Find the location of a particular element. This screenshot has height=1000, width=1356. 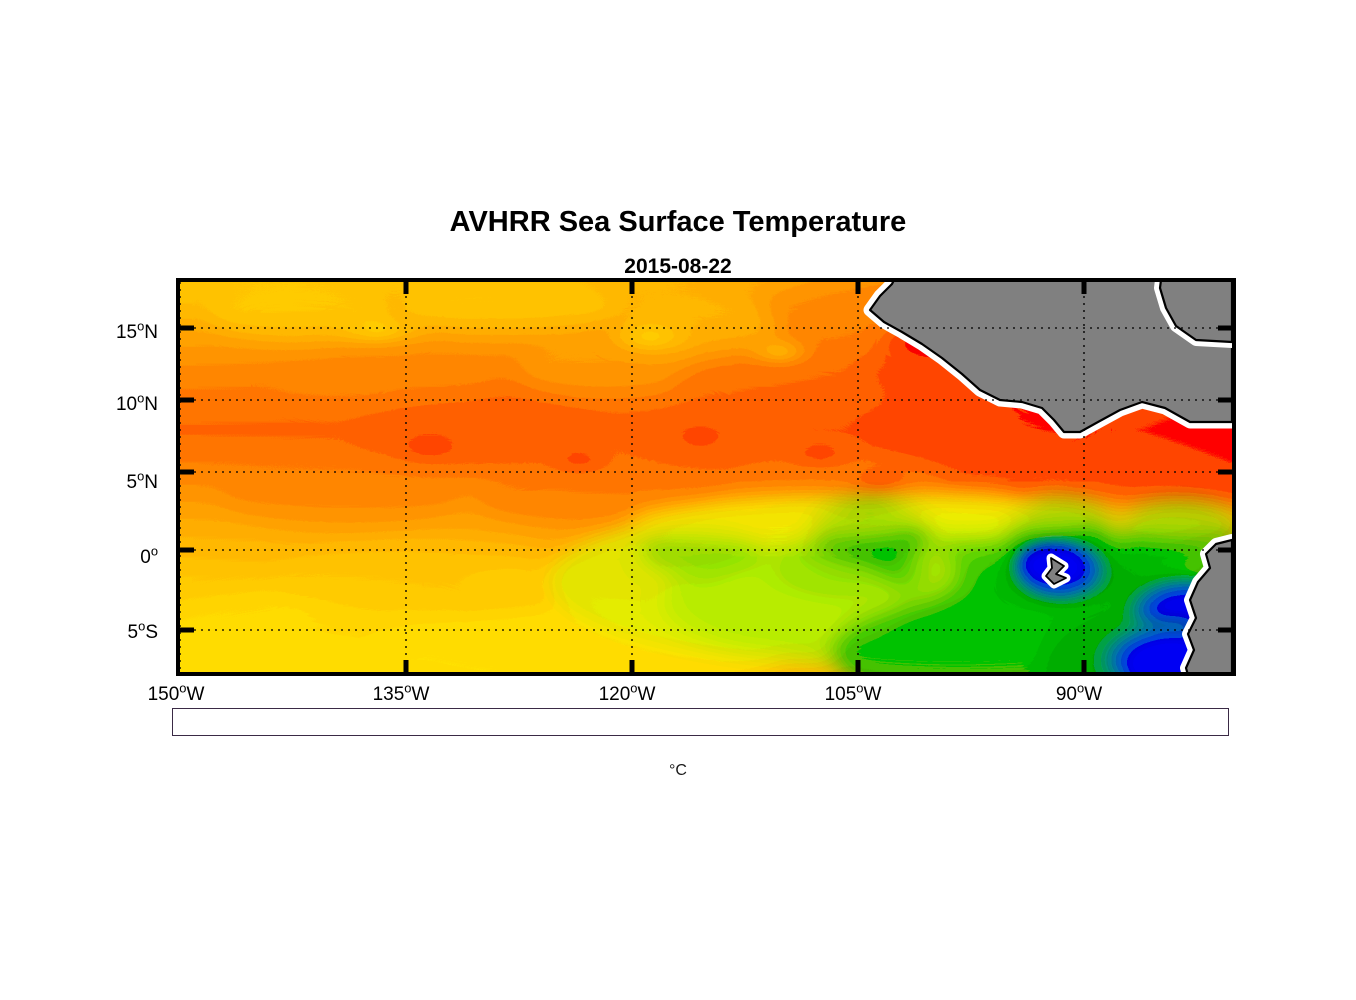

ytick-label-5n: 5oN is located at coordinates (142, 480).